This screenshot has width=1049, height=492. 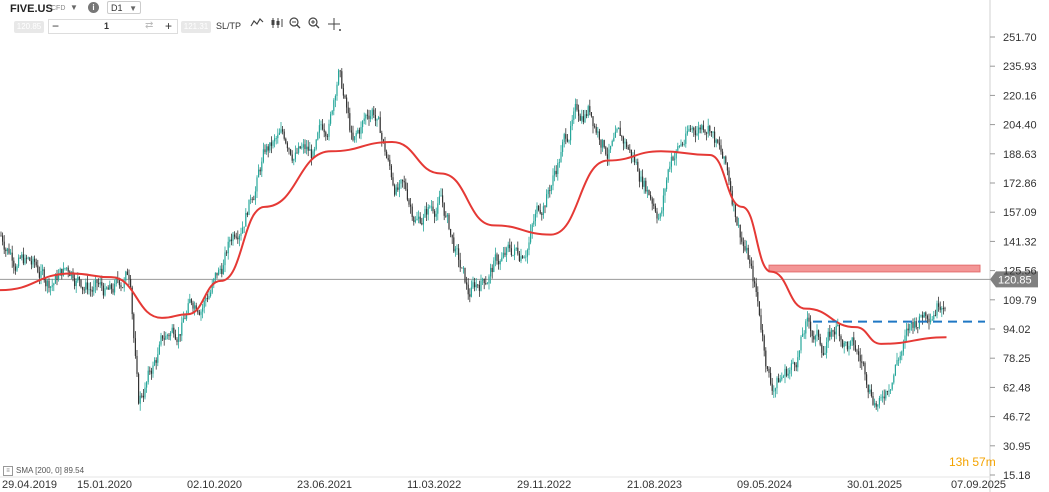 What do you see at coordinates (978, 485) in the screenshot?
I see `x-tick-label: 07.09.2025` at bounding box center [978, 485].